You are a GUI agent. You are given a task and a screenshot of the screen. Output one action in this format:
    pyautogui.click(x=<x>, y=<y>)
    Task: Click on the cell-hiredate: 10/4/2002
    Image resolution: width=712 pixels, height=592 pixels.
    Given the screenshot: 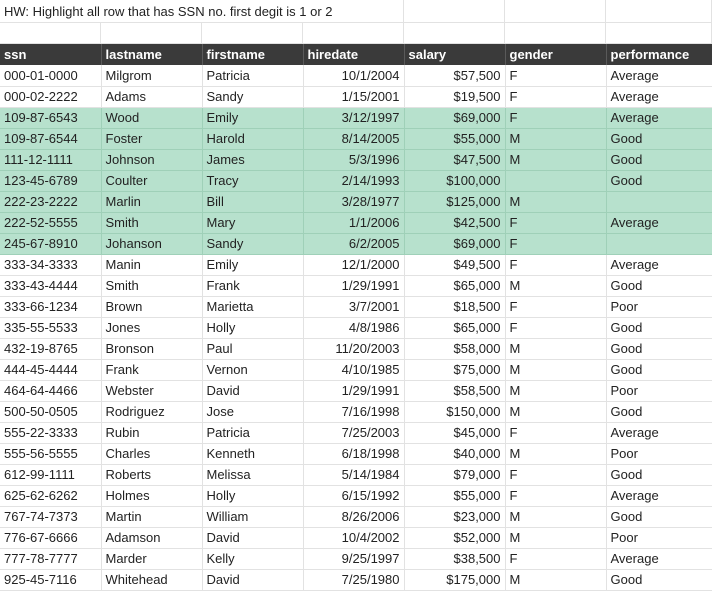 What is the action you would take?
    pyautogui.click(x=354, y=538)
    